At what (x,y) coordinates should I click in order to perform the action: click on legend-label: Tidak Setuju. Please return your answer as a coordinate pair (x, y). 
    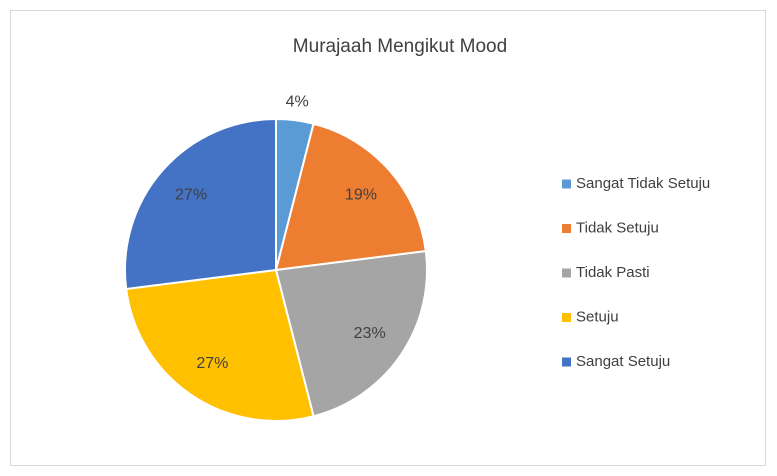
    Looking at the image, I should click on (617, 227).